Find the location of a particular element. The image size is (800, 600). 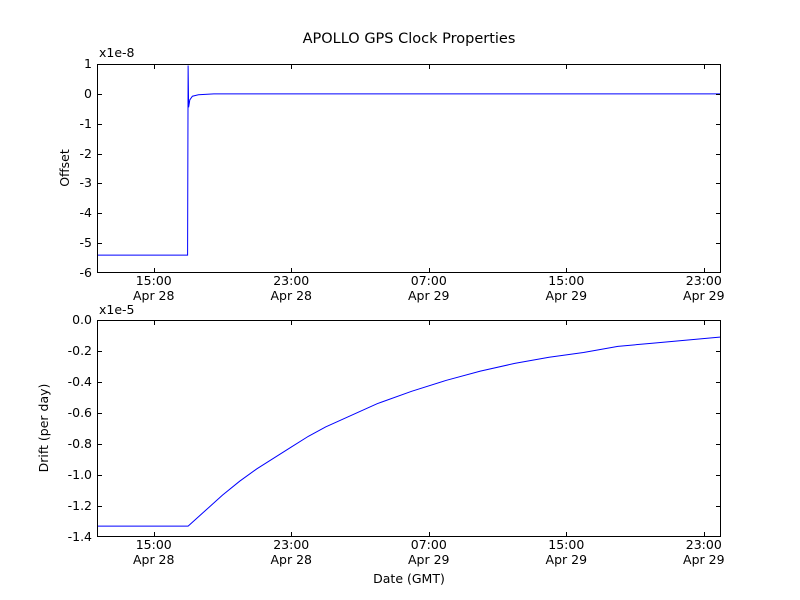

y-tick-label: -0.2 is located at coordinates (79, 350).